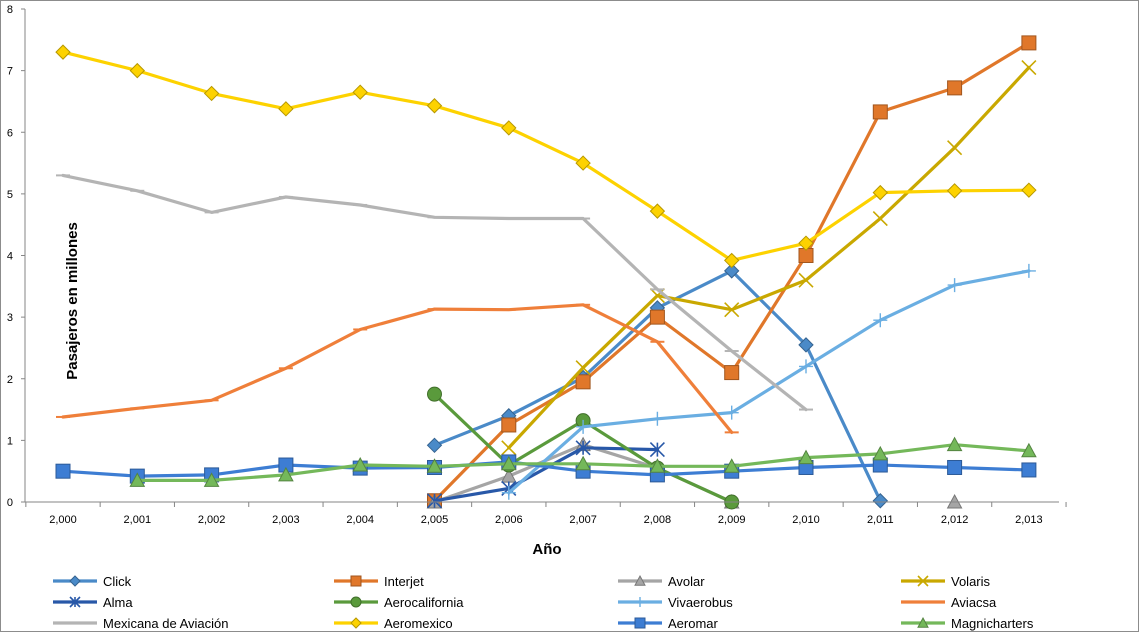 This screenshot has height=632, width=1139. What do you see at coordinates (92, 581) in the screenshot?
I see `legend-item-click: Click` at bounding box center [92, 581].